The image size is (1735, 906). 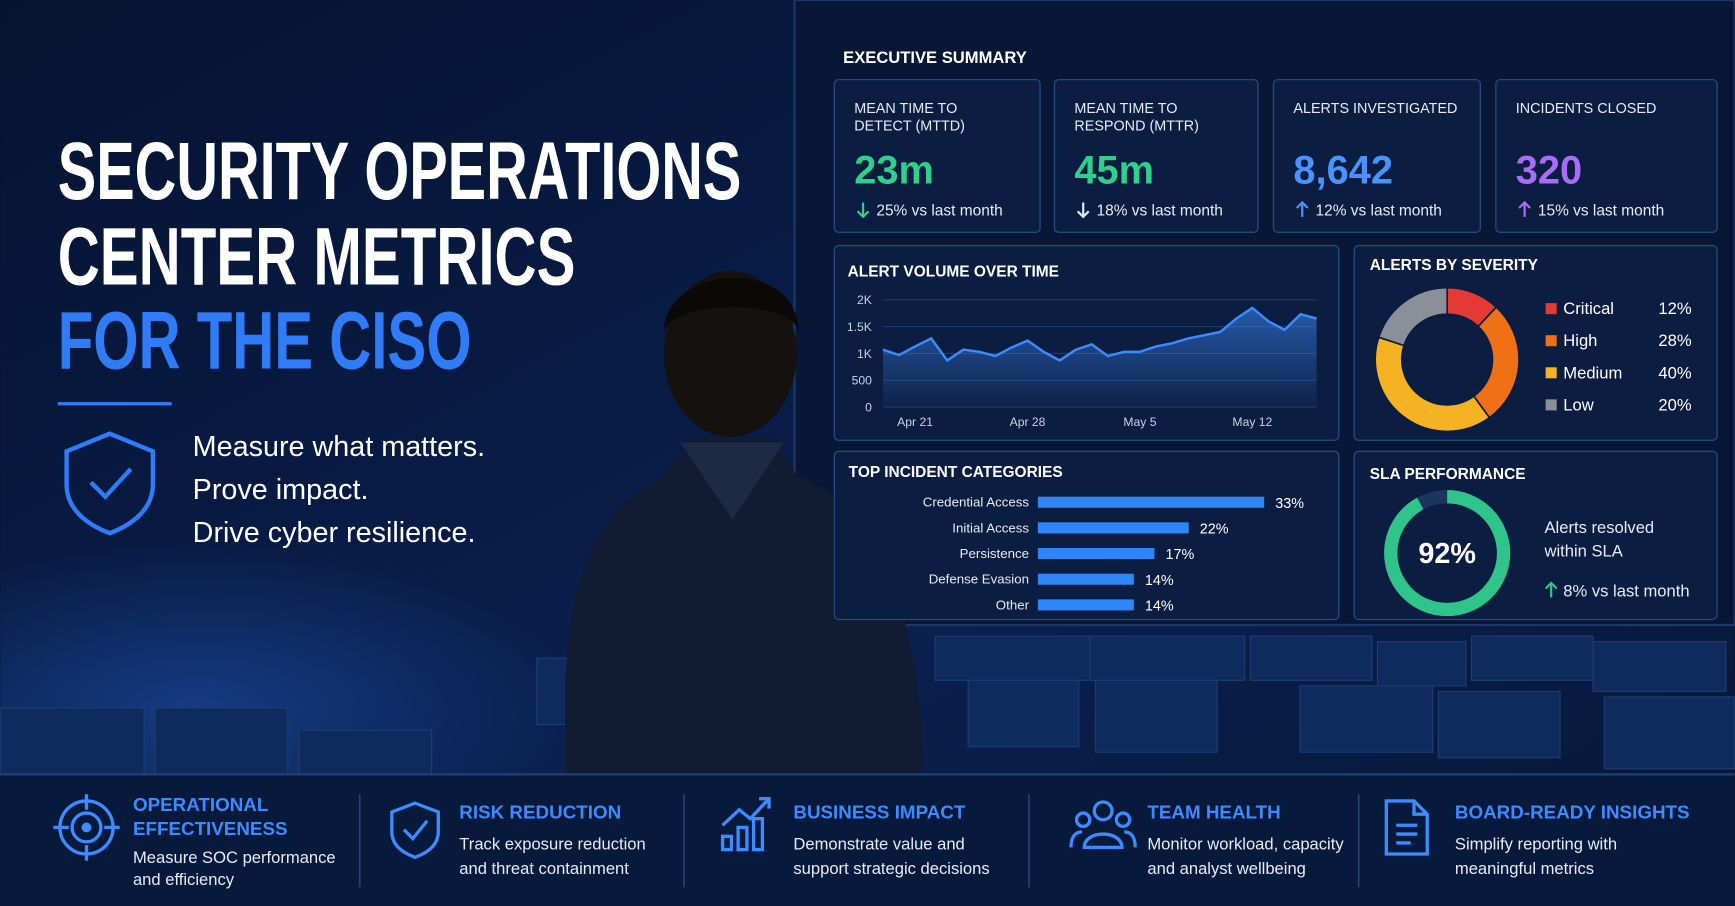 I want to click on title-line: SECURITY OPERATIONS, so click(x=400, y=171).